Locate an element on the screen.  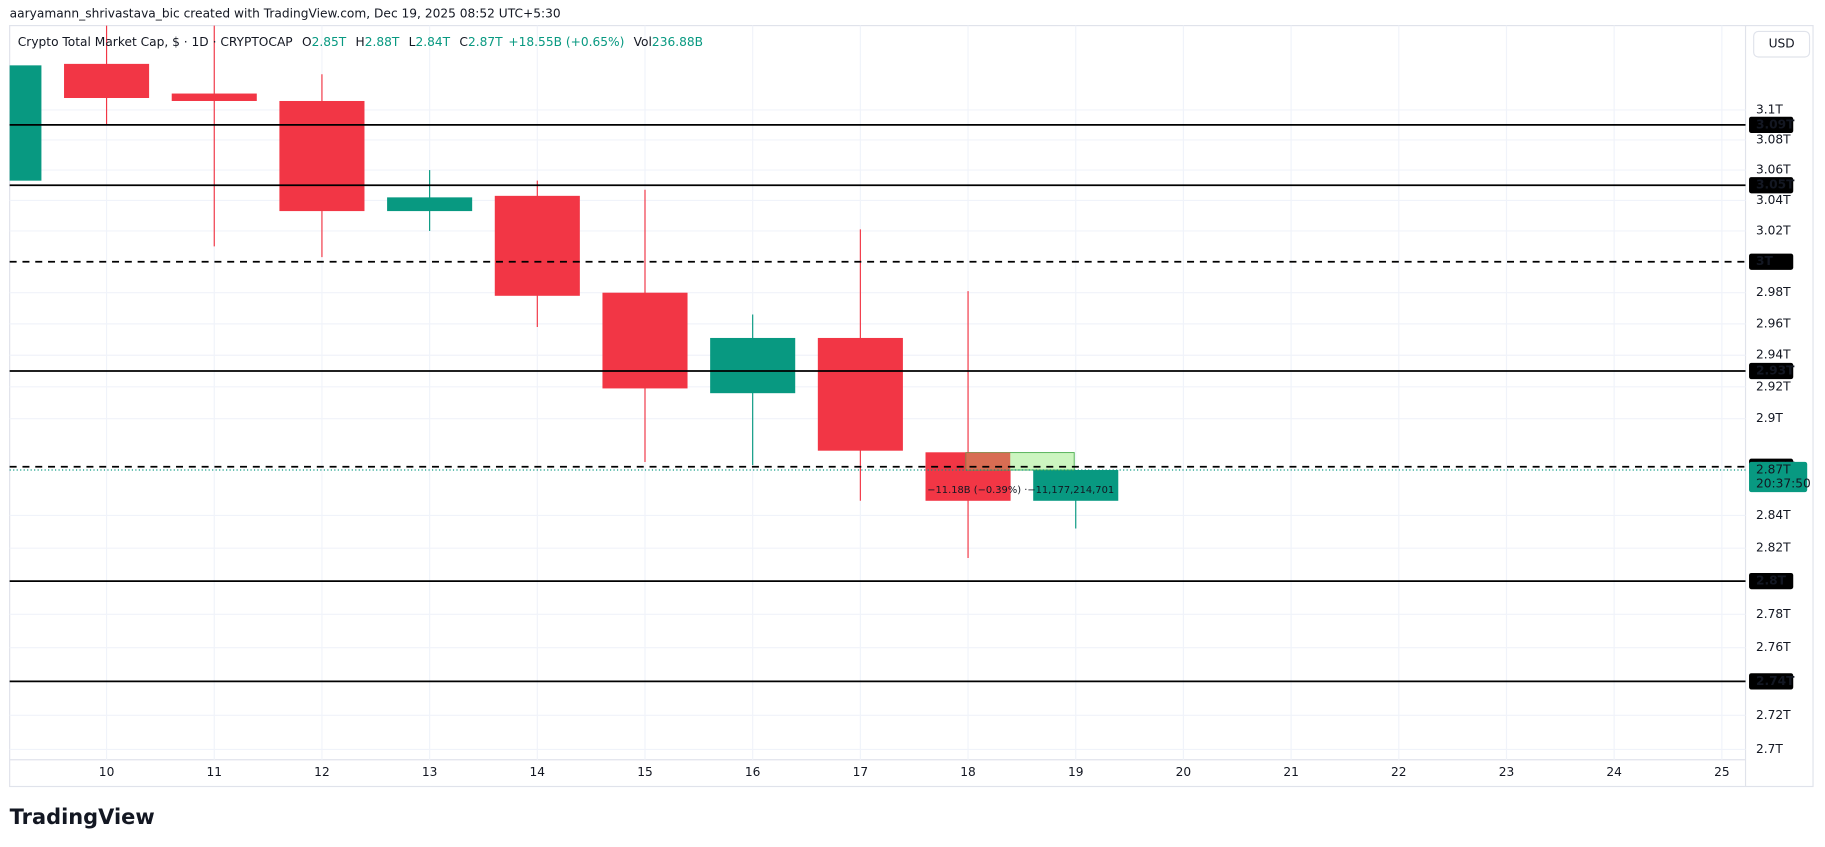
level-label: 3.05T is located at coordinates (1775, 185).